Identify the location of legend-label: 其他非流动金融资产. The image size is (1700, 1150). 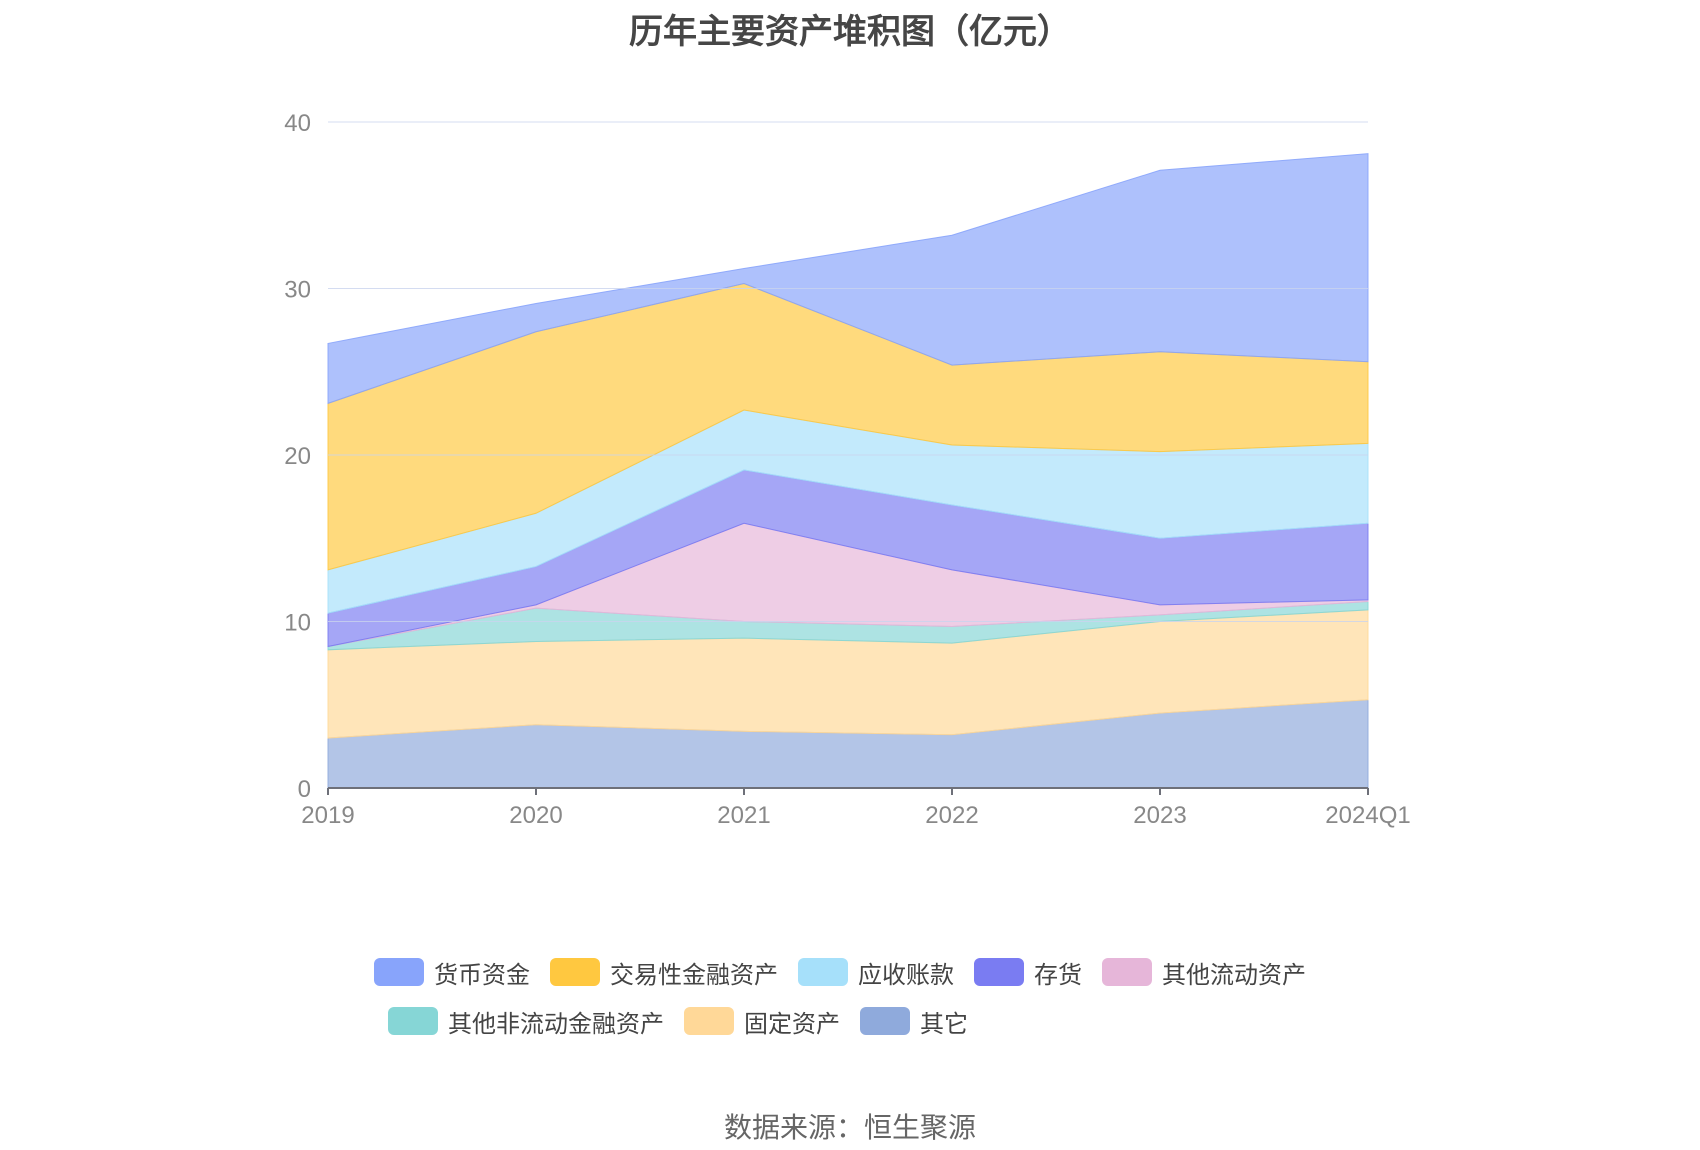
(556, 1023).